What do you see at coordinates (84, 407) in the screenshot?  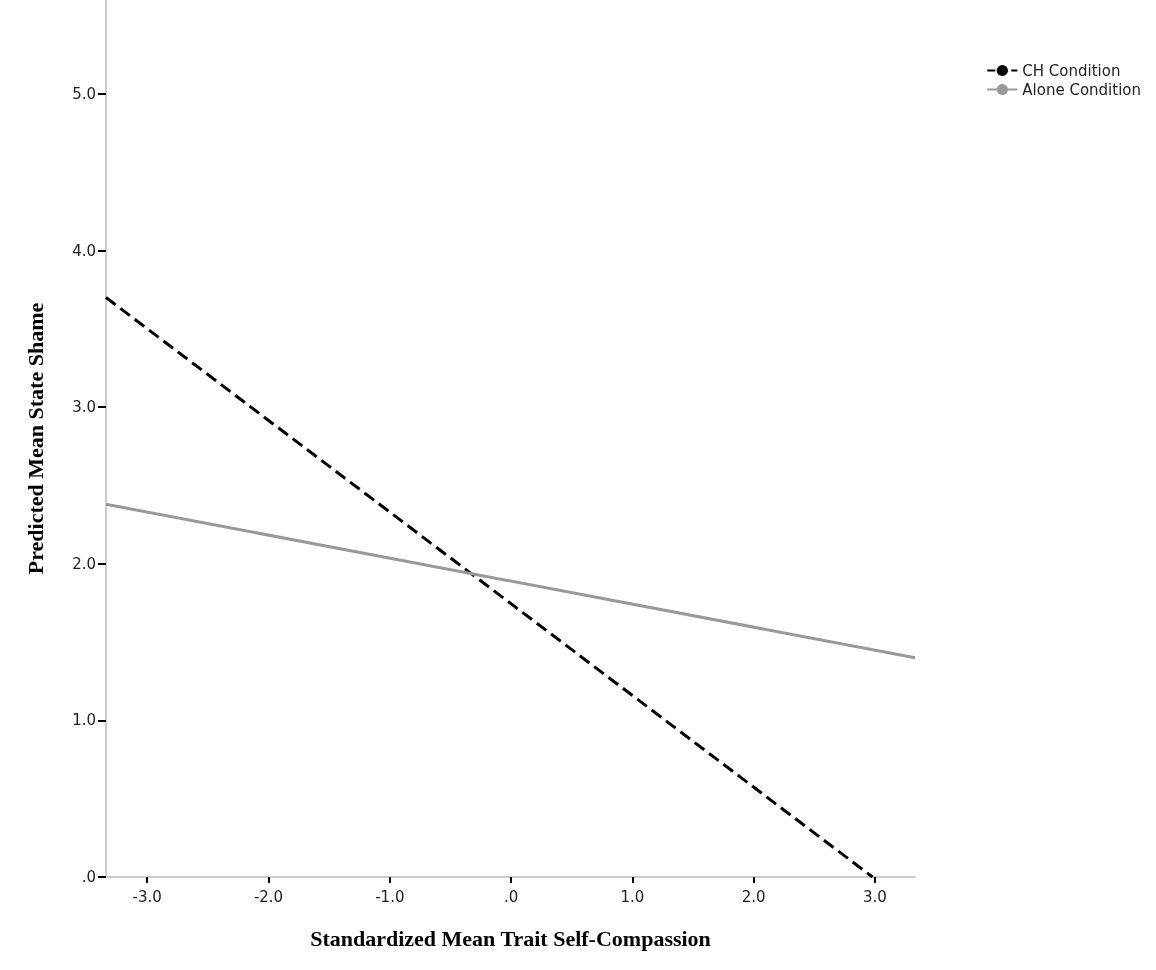 I see `y-tick-label: 3.0` at bounding box center [84, 407].